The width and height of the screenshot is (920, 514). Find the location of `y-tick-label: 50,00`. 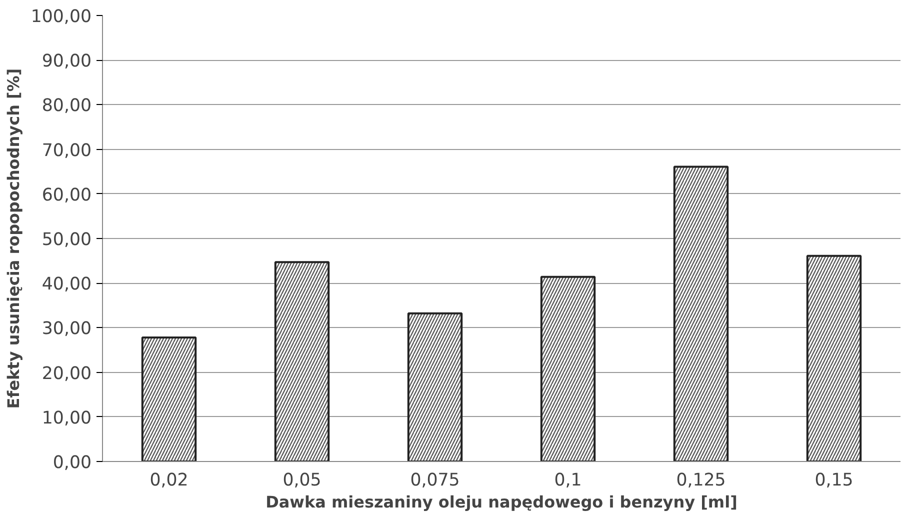

y-tick-label: 50,00 is located at coordinates (67, 240).